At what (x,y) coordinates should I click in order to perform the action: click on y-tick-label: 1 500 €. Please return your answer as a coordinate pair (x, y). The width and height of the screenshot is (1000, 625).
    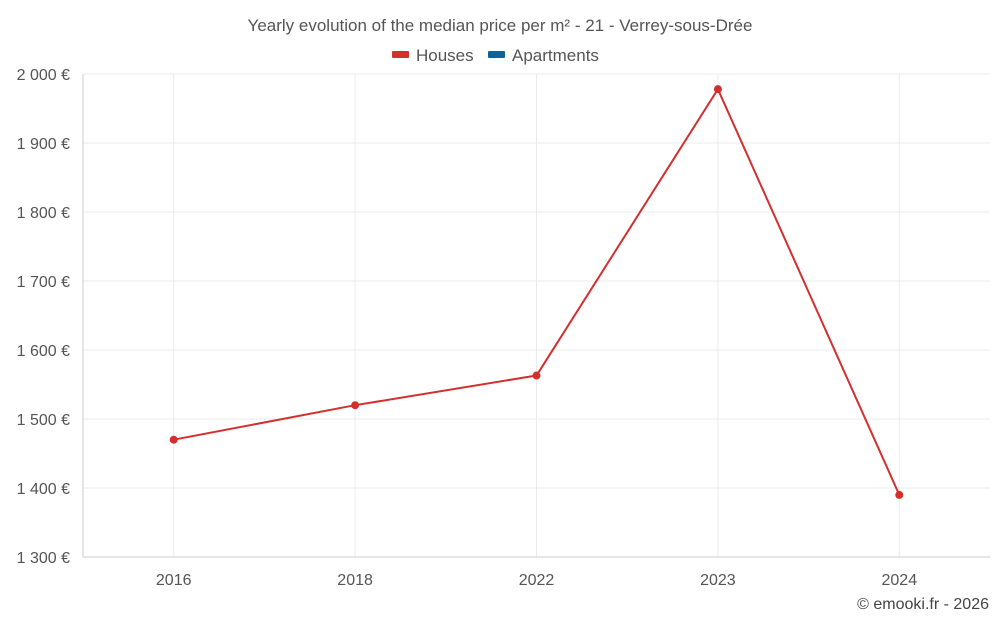
    Looking at the image, I should click on (43, 420).